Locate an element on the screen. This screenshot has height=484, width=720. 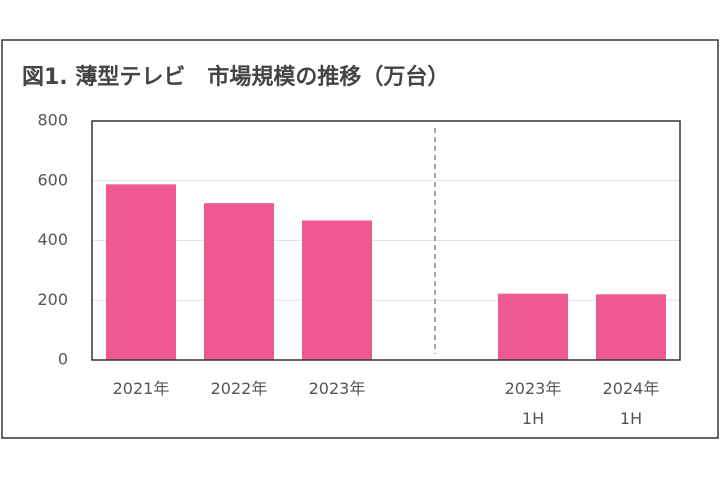
y-tick-label: 800 is located at coordinates (52, 120).